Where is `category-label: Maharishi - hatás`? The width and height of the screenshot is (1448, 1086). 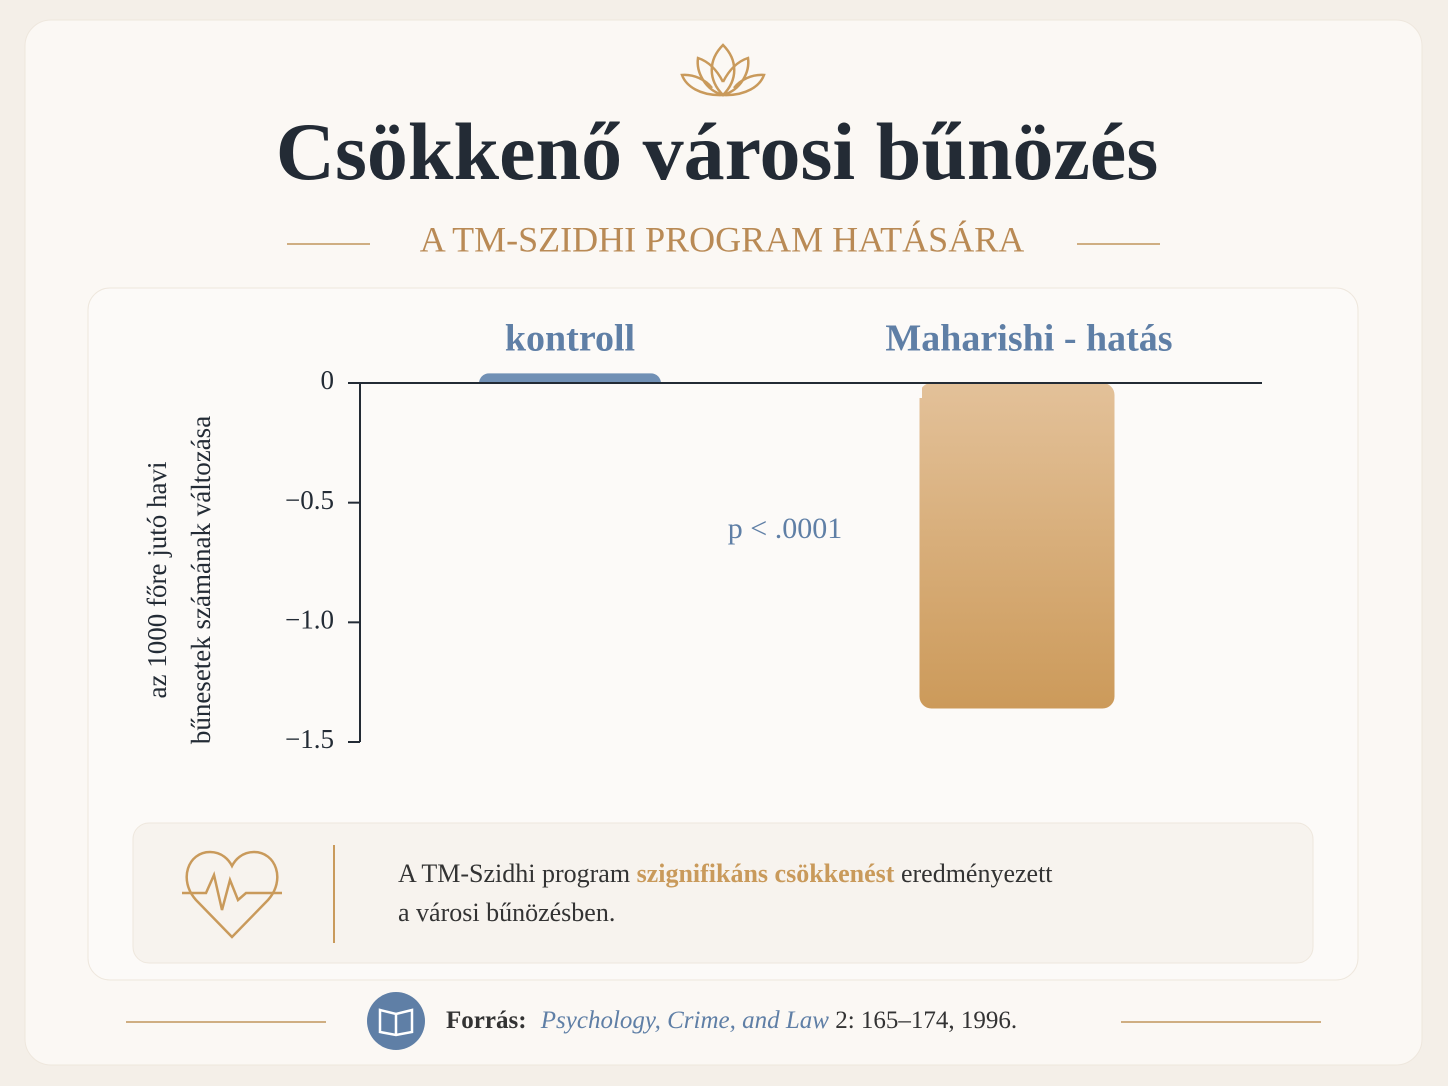
category-label: Maharishi - hatás is located at coordinates (1028, 339).